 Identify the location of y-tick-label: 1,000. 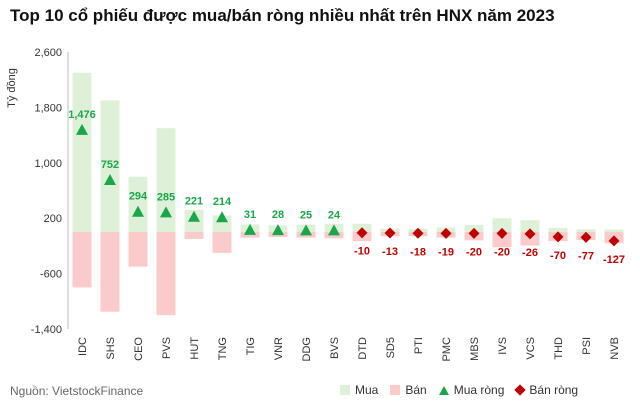
(48, 164).